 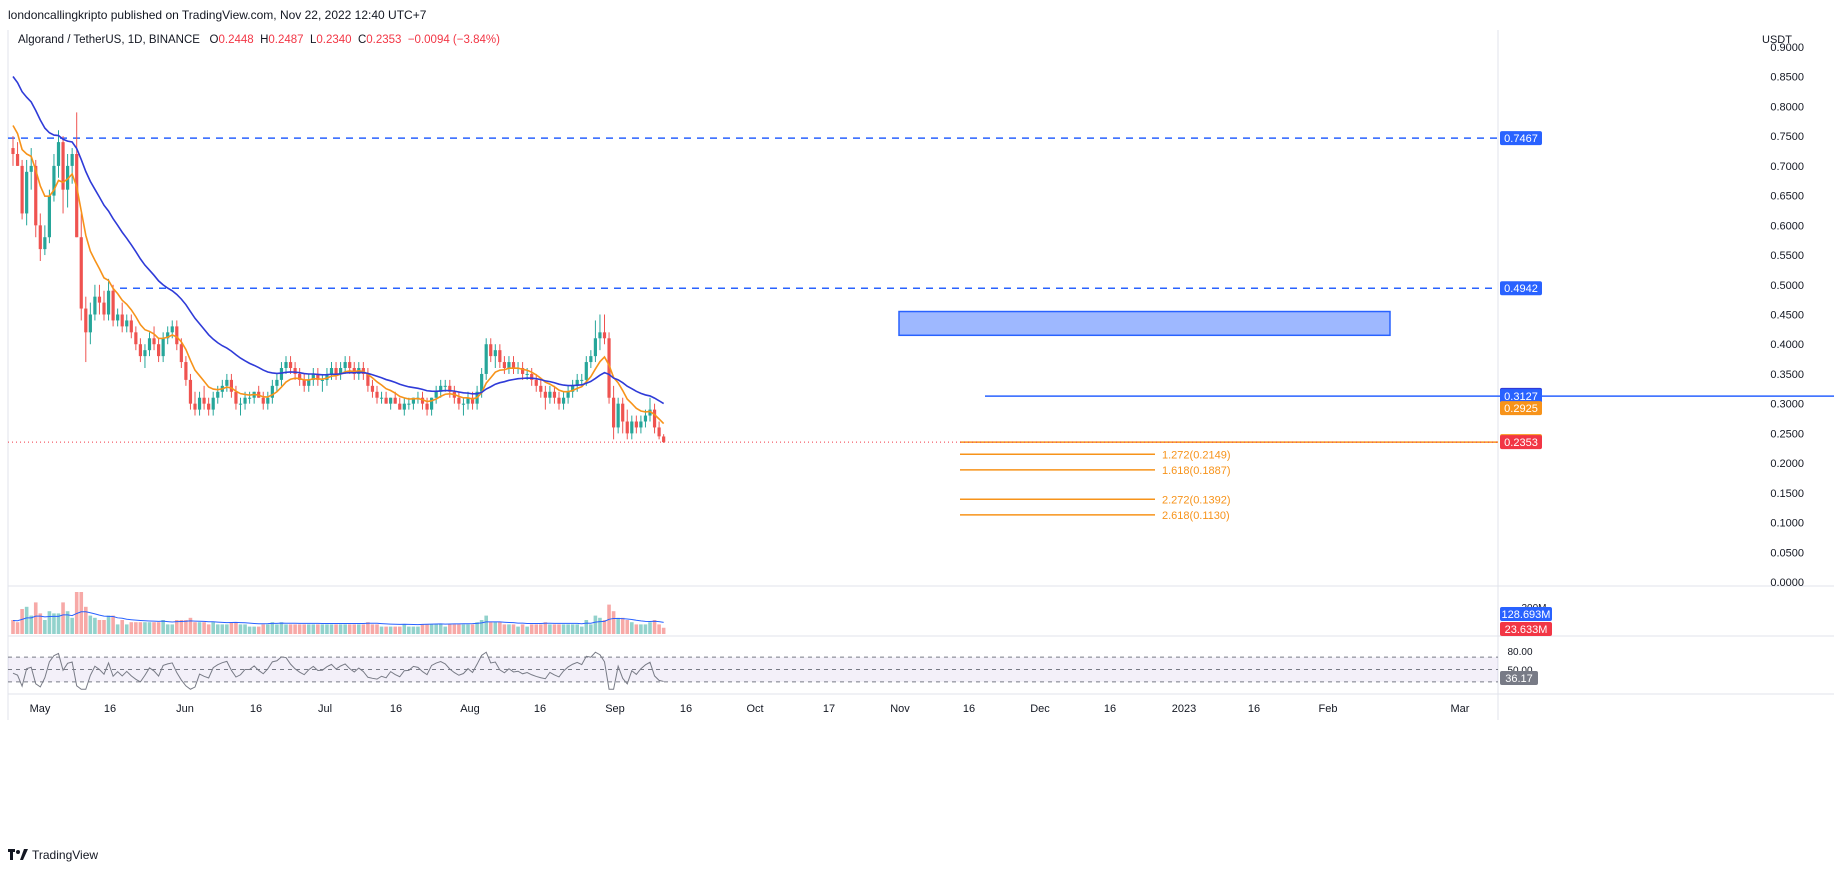 What do you see at coordinates (109, 40) in the screenshot?
I see `symbol-name: Algorand / TetherUS, 1D, BINANCE` at bounding box center [109, 40].